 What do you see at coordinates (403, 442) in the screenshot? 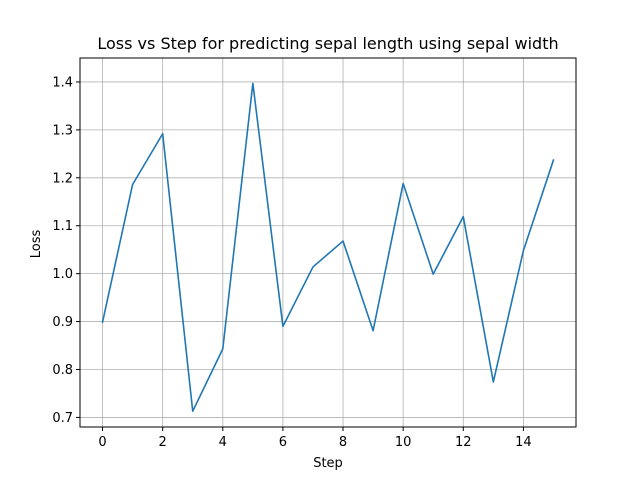
I see `x-tick-label: 10` at bounding box center [403, 442].